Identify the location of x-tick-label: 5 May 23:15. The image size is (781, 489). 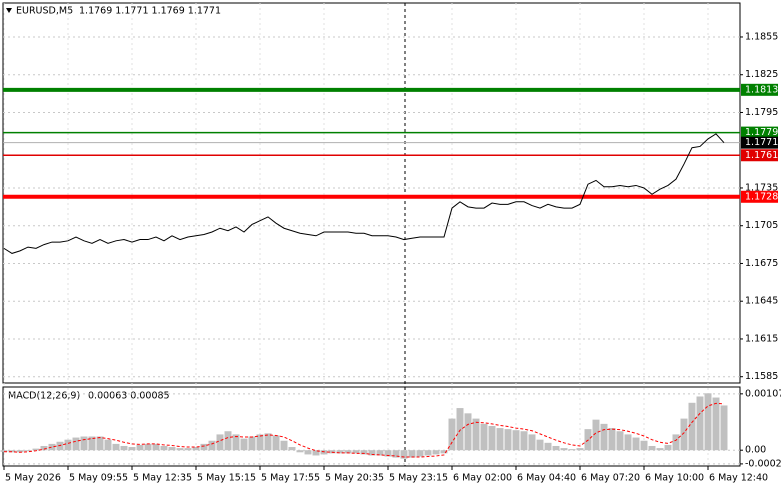
(418, 478).